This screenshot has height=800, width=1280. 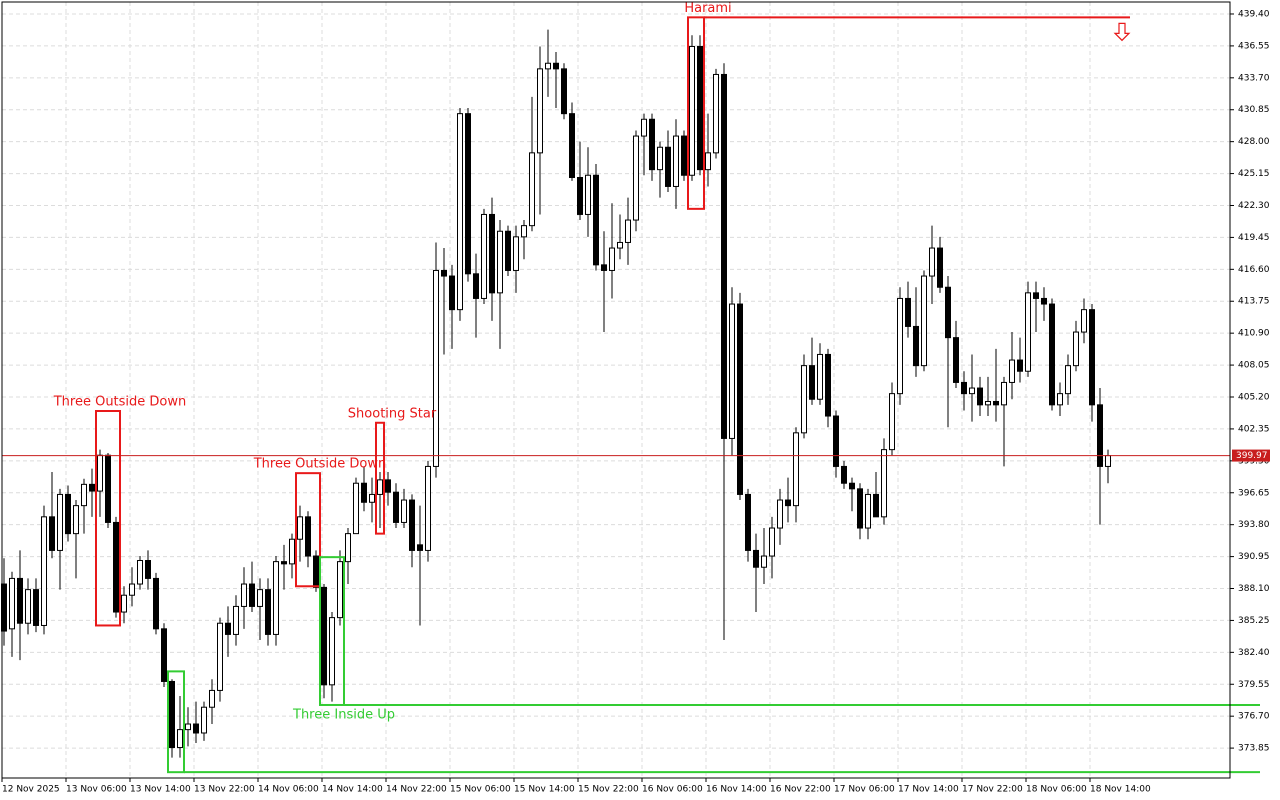 What do you see at coordinates (1254, 557) in the screenshot?
I see `y-tick-label: 390.95` at bounding box center [1254, 557].